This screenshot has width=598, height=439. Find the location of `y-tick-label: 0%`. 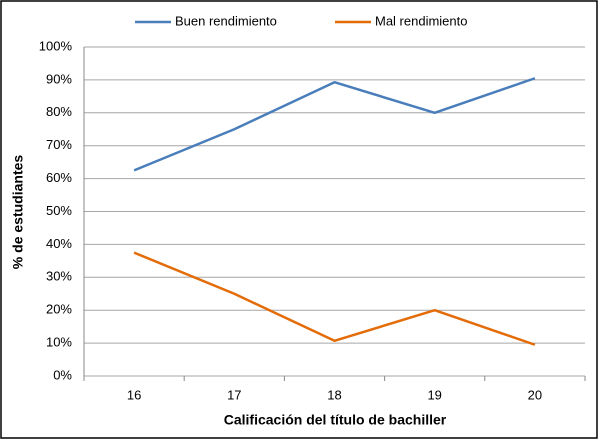

y-tick-label: 0% is located at coordinates (62, 374).